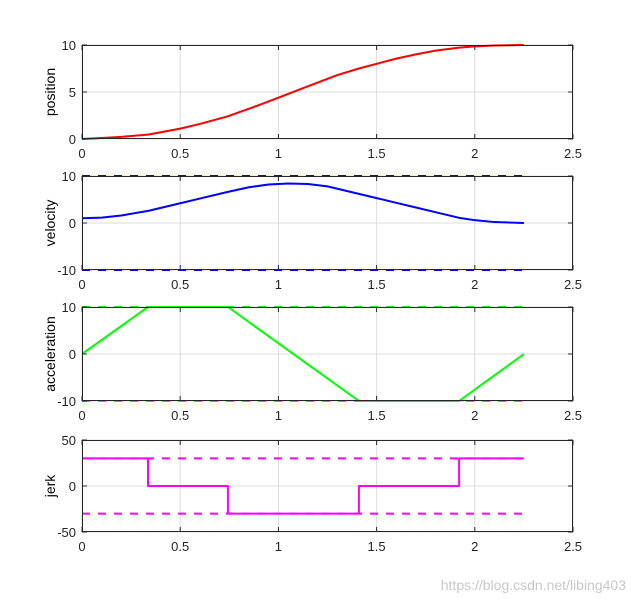  I want to click on series-acceleration, so click(303, 354).